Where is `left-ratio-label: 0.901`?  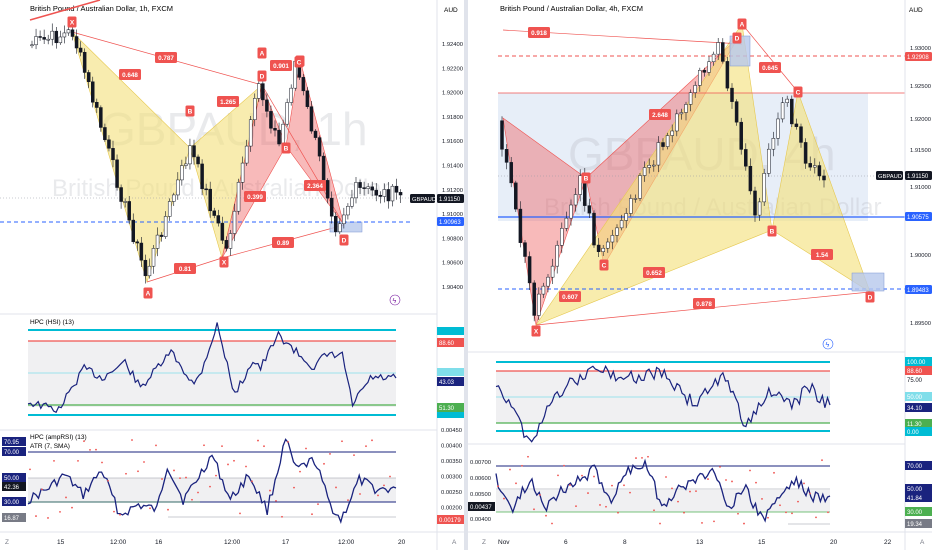 left-ratio-label: 0.901 is located at coordinates (281, 66).